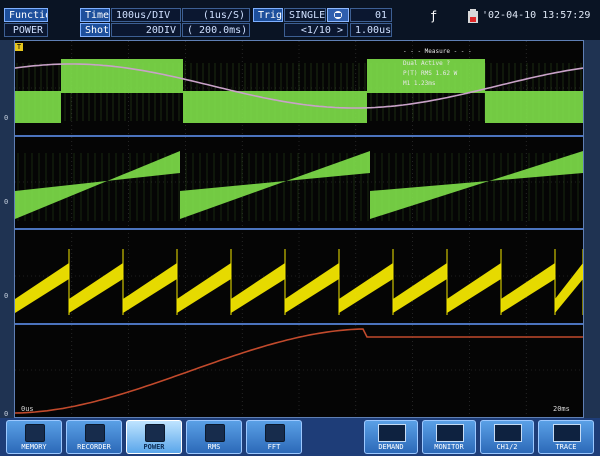 This screenshot has width=600, height=456. What do you see at coordinates (450, 433) in the screenshot?
I see `monitor-icon` at bounding box center [450, 433].